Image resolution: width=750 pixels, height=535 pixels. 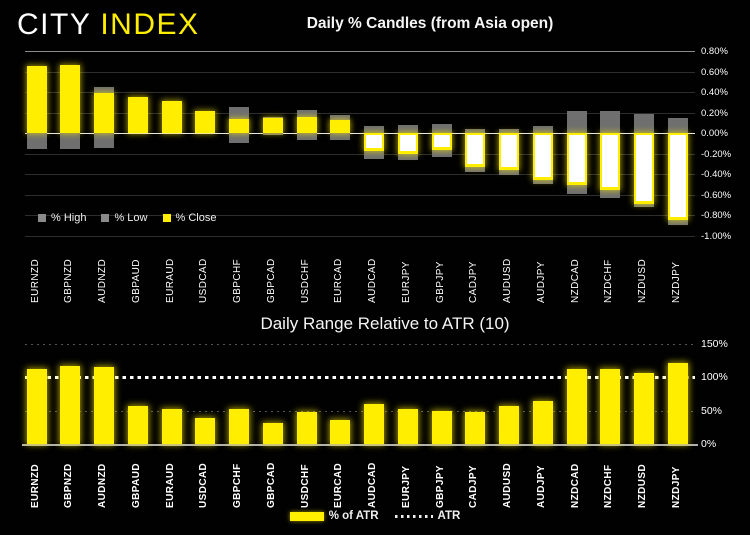 I want to click on x-tick-label-USDCAD: USDCAD, so click(x=204, y=485).